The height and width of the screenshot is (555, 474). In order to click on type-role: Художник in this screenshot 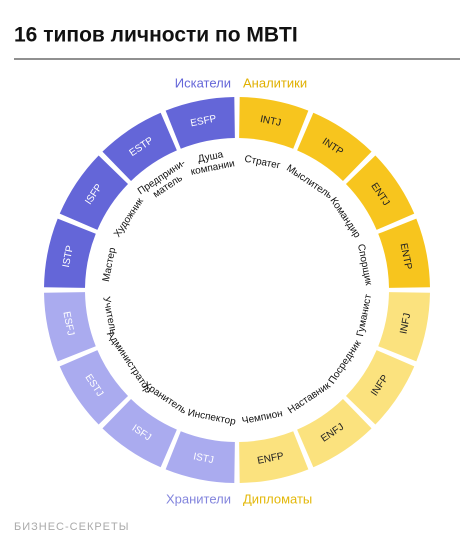, I will do `click(129, 218)`.